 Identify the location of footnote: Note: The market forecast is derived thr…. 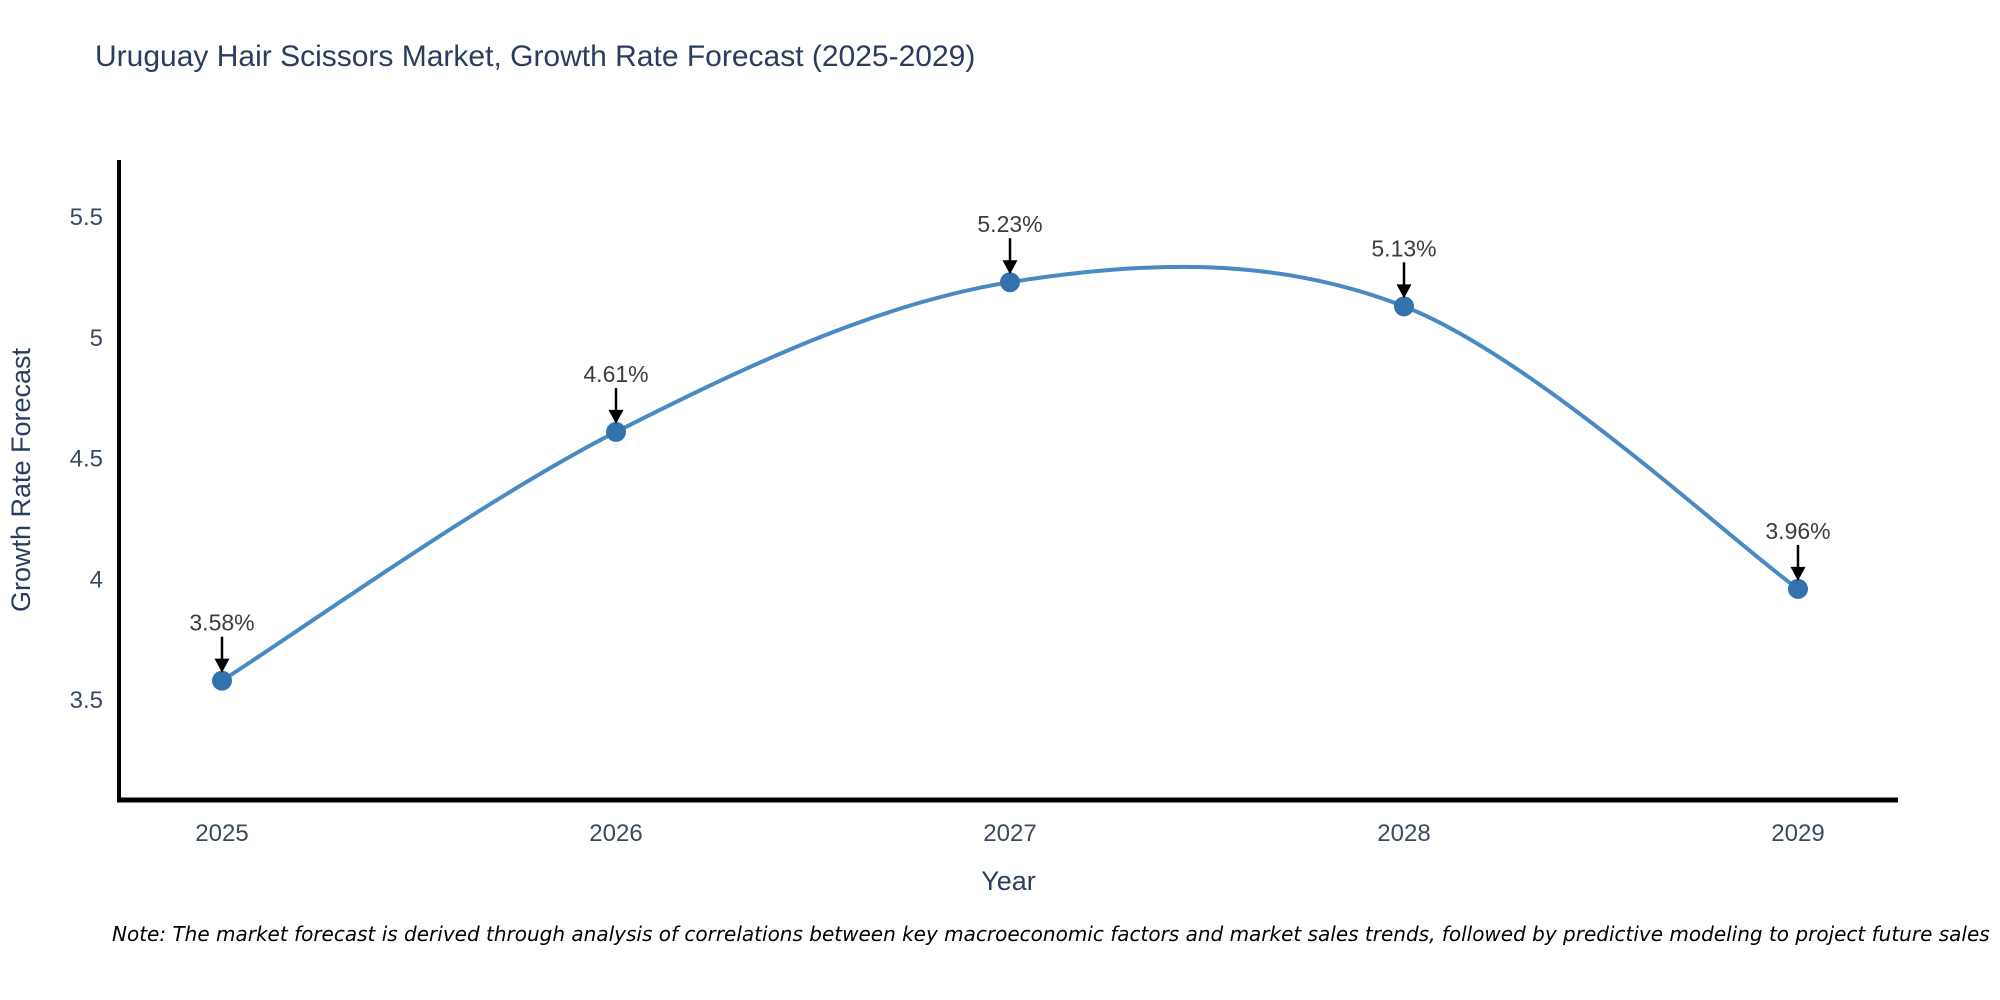
(1051, 934).